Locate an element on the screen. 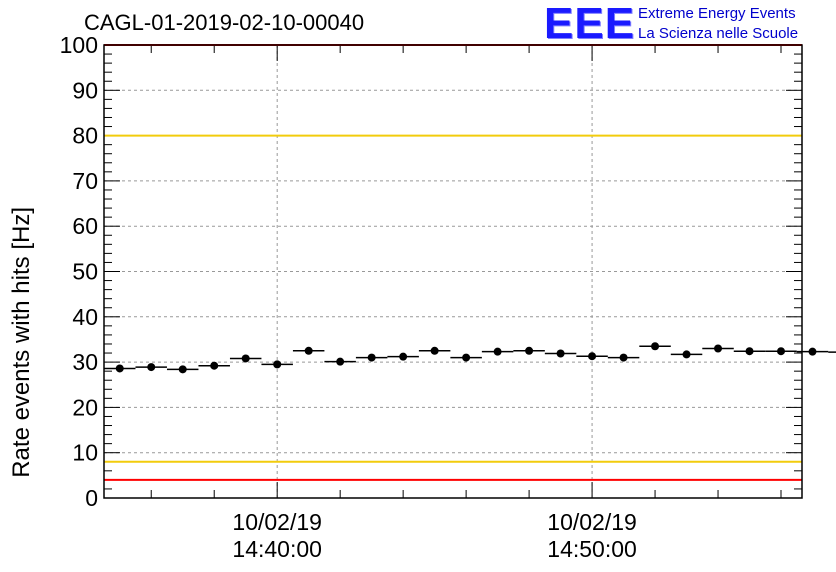  x-tick-time-label: 14:40:00 is located at coordinates (277, 549).